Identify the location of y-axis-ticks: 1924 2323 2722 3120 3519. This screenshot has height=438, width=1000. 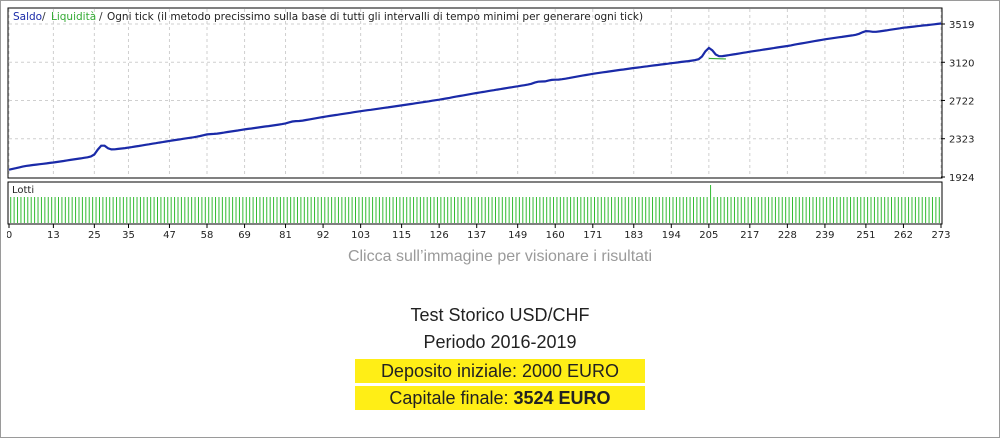
(957, 102).